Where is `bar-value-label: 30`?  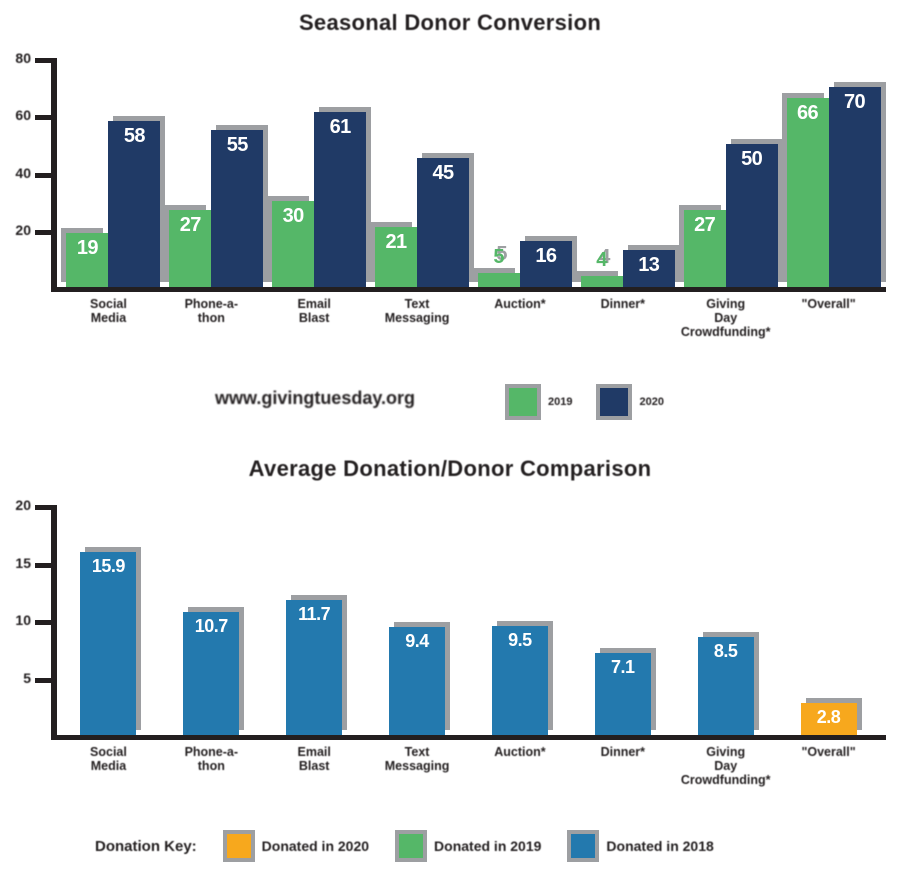
bar-value-label: 30 is located at coordinates (293, 216).